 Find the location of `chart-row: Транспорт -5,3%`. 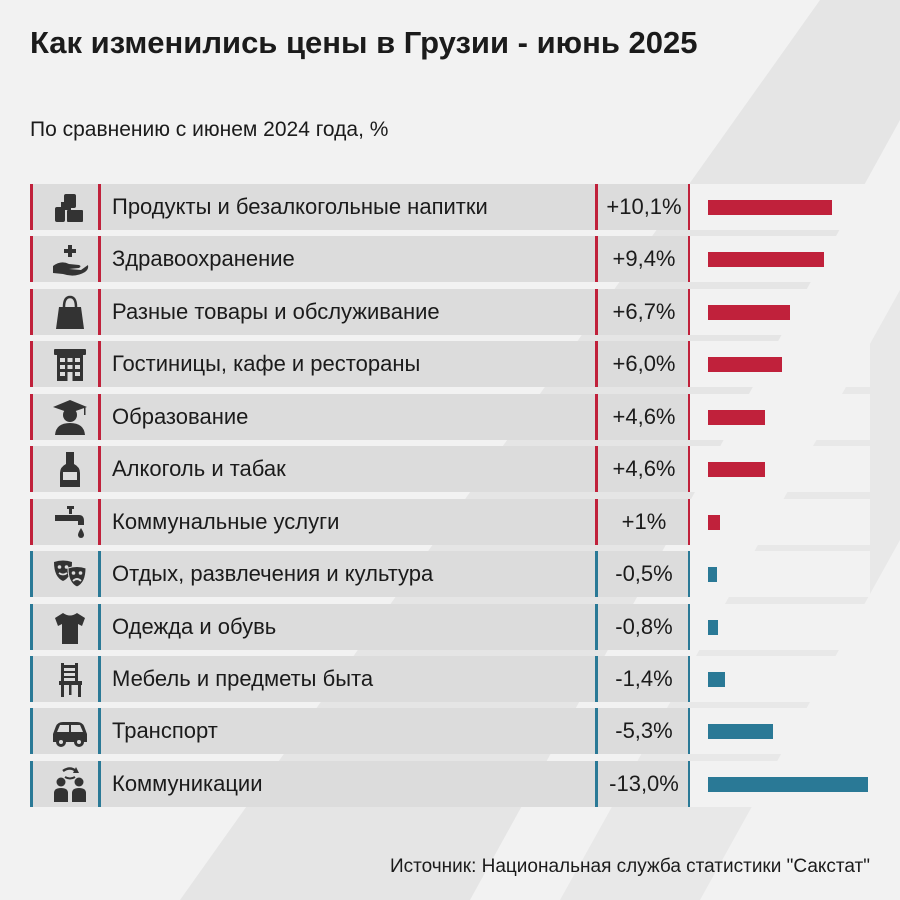

chart-row: Транспорт -5,3% is located at coordinates (450, 731).